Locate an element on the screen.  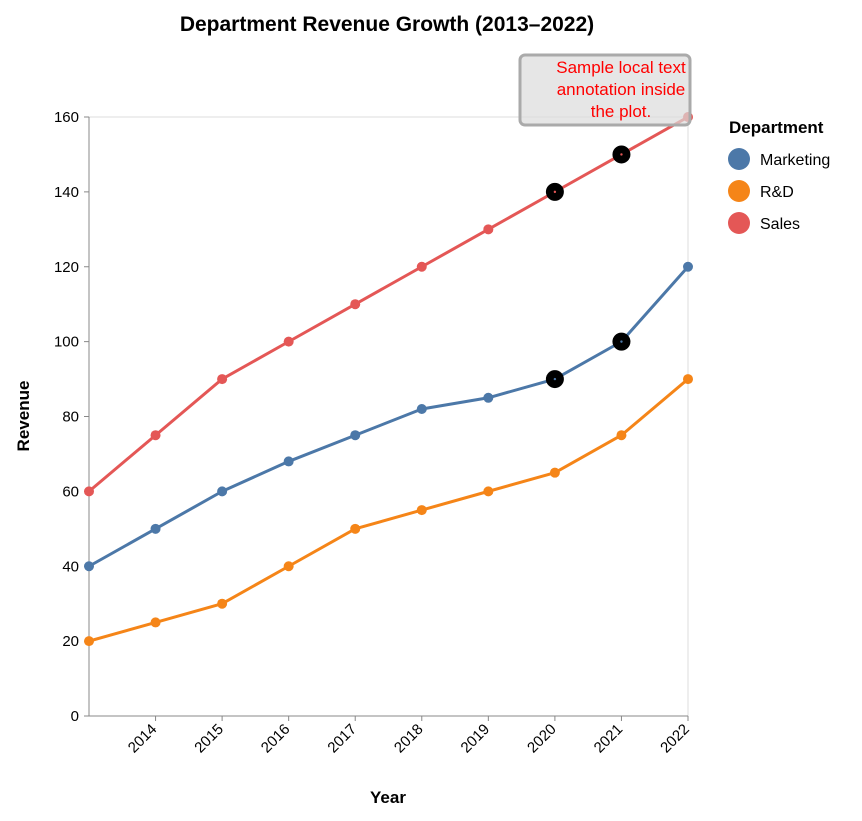
legend-items: Marketing R&D Sales is located at coordinates (779, 191).